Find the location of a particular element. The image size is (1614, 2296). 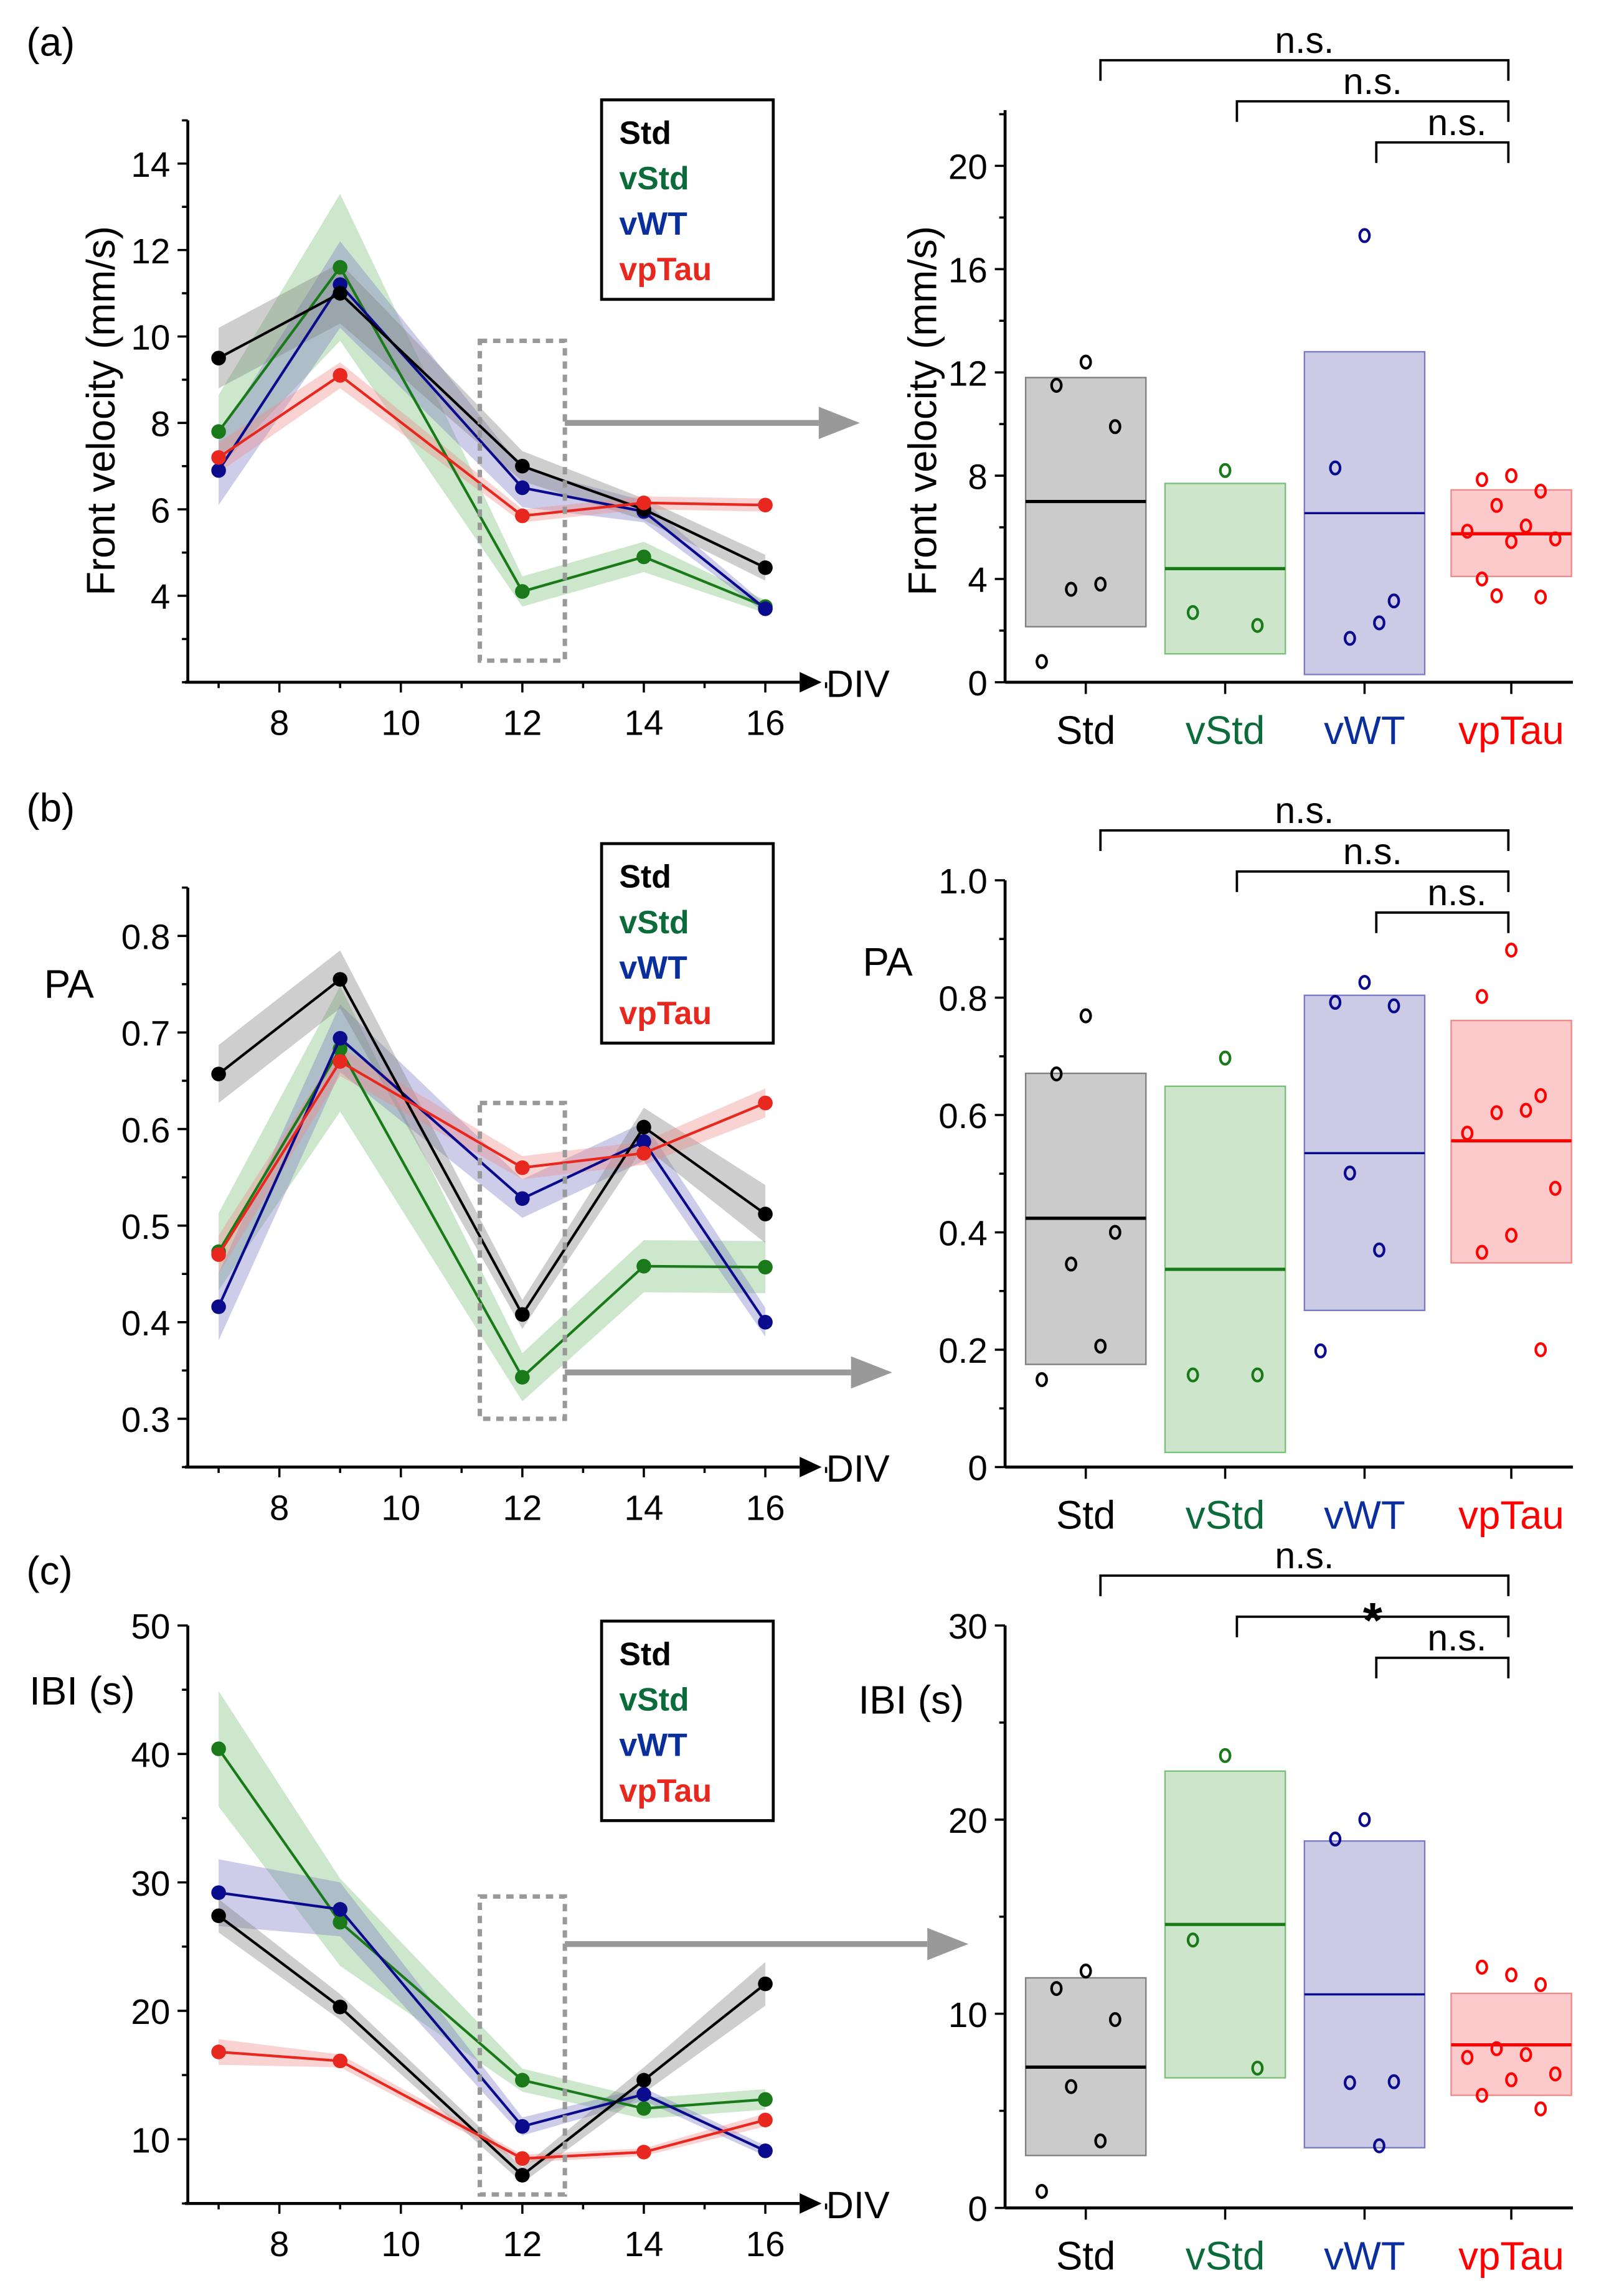

y-tick-label: 40 is located at coordinates (150, 1755).